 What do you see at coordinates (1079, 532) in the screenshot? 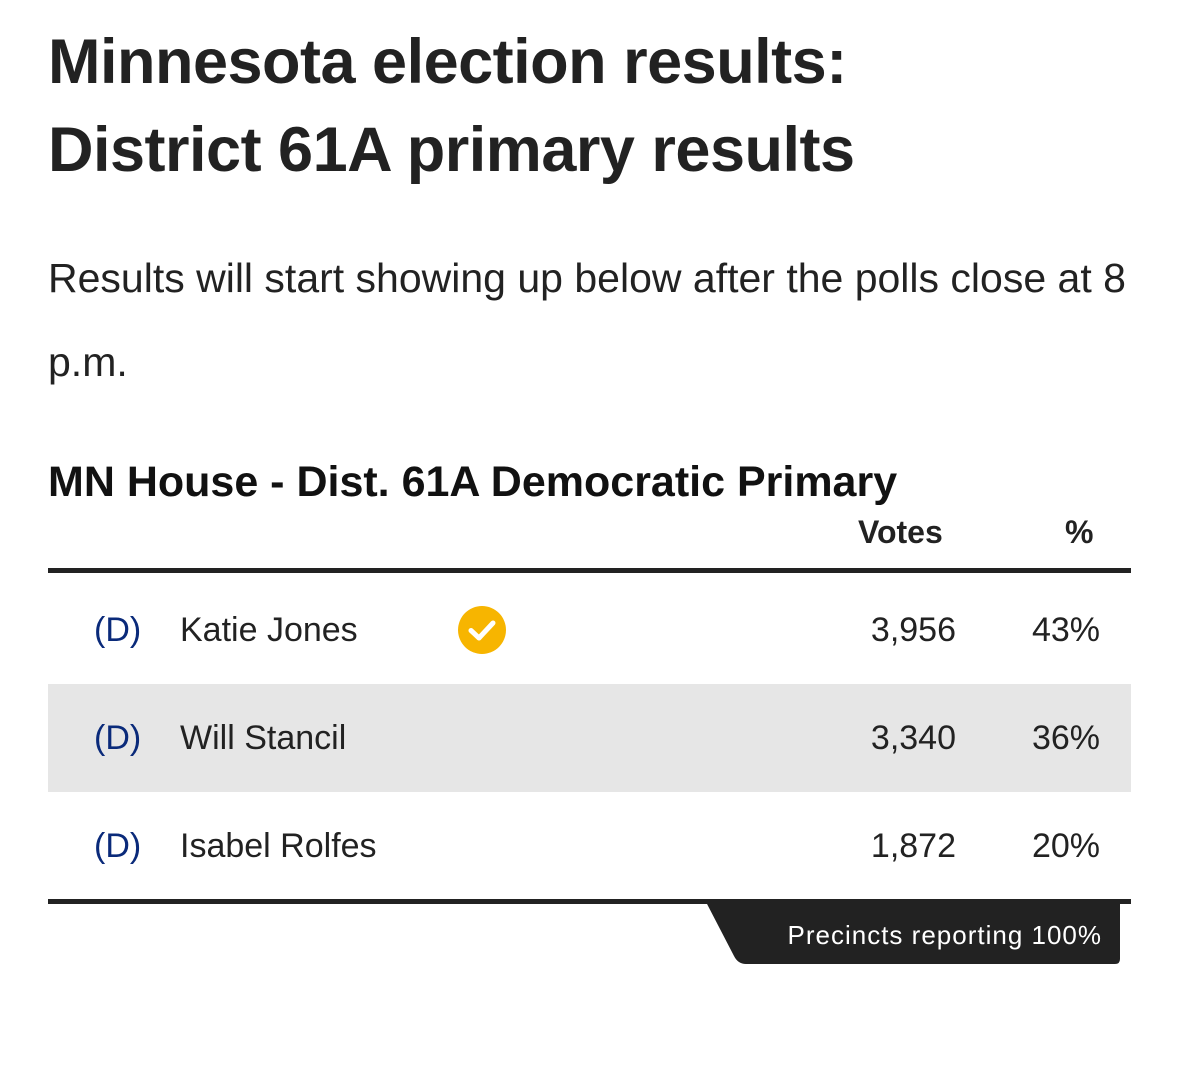
I see `percent-column-header: %` at bounding box center [1079, 532].